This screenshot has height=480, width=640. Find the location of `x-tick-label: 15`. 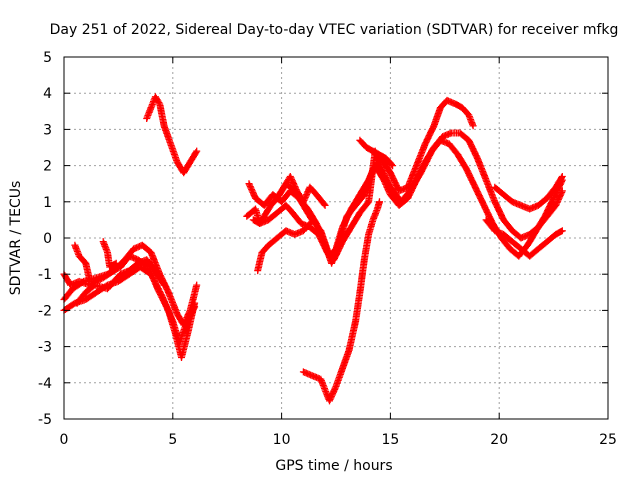

x-tick-label: 15 is located at coordinates (390, 440).